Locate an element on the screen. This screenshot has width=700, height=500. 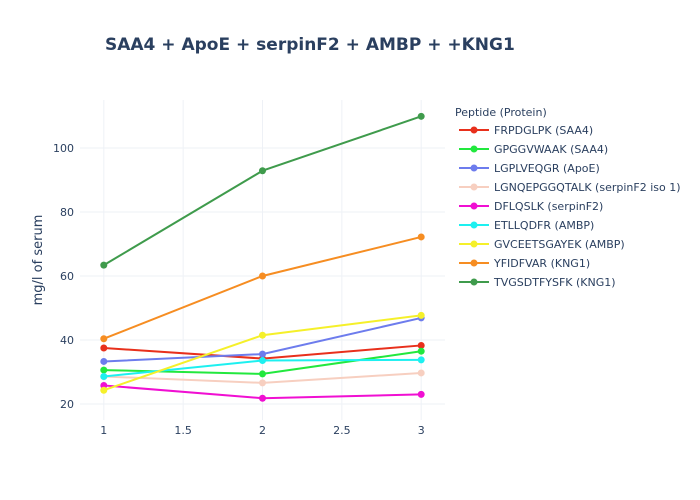
y-axis-ticks: 20 40 60 80 100 is located at coordinates (63, 276).